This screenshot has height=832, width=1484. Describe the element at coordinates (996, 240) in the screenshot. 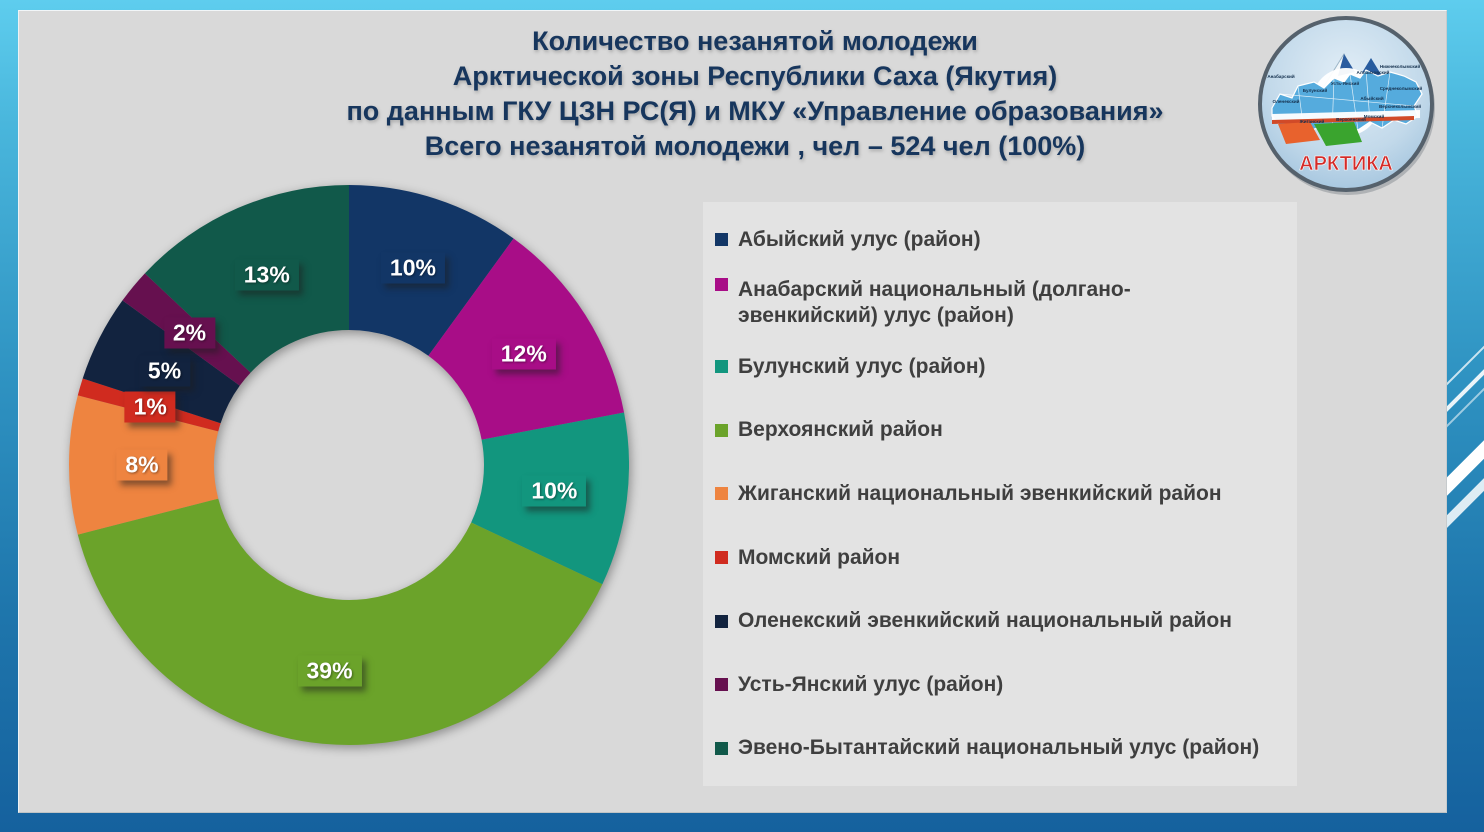

I see `legend-item-1: Абыйский улус (район)` at that location.